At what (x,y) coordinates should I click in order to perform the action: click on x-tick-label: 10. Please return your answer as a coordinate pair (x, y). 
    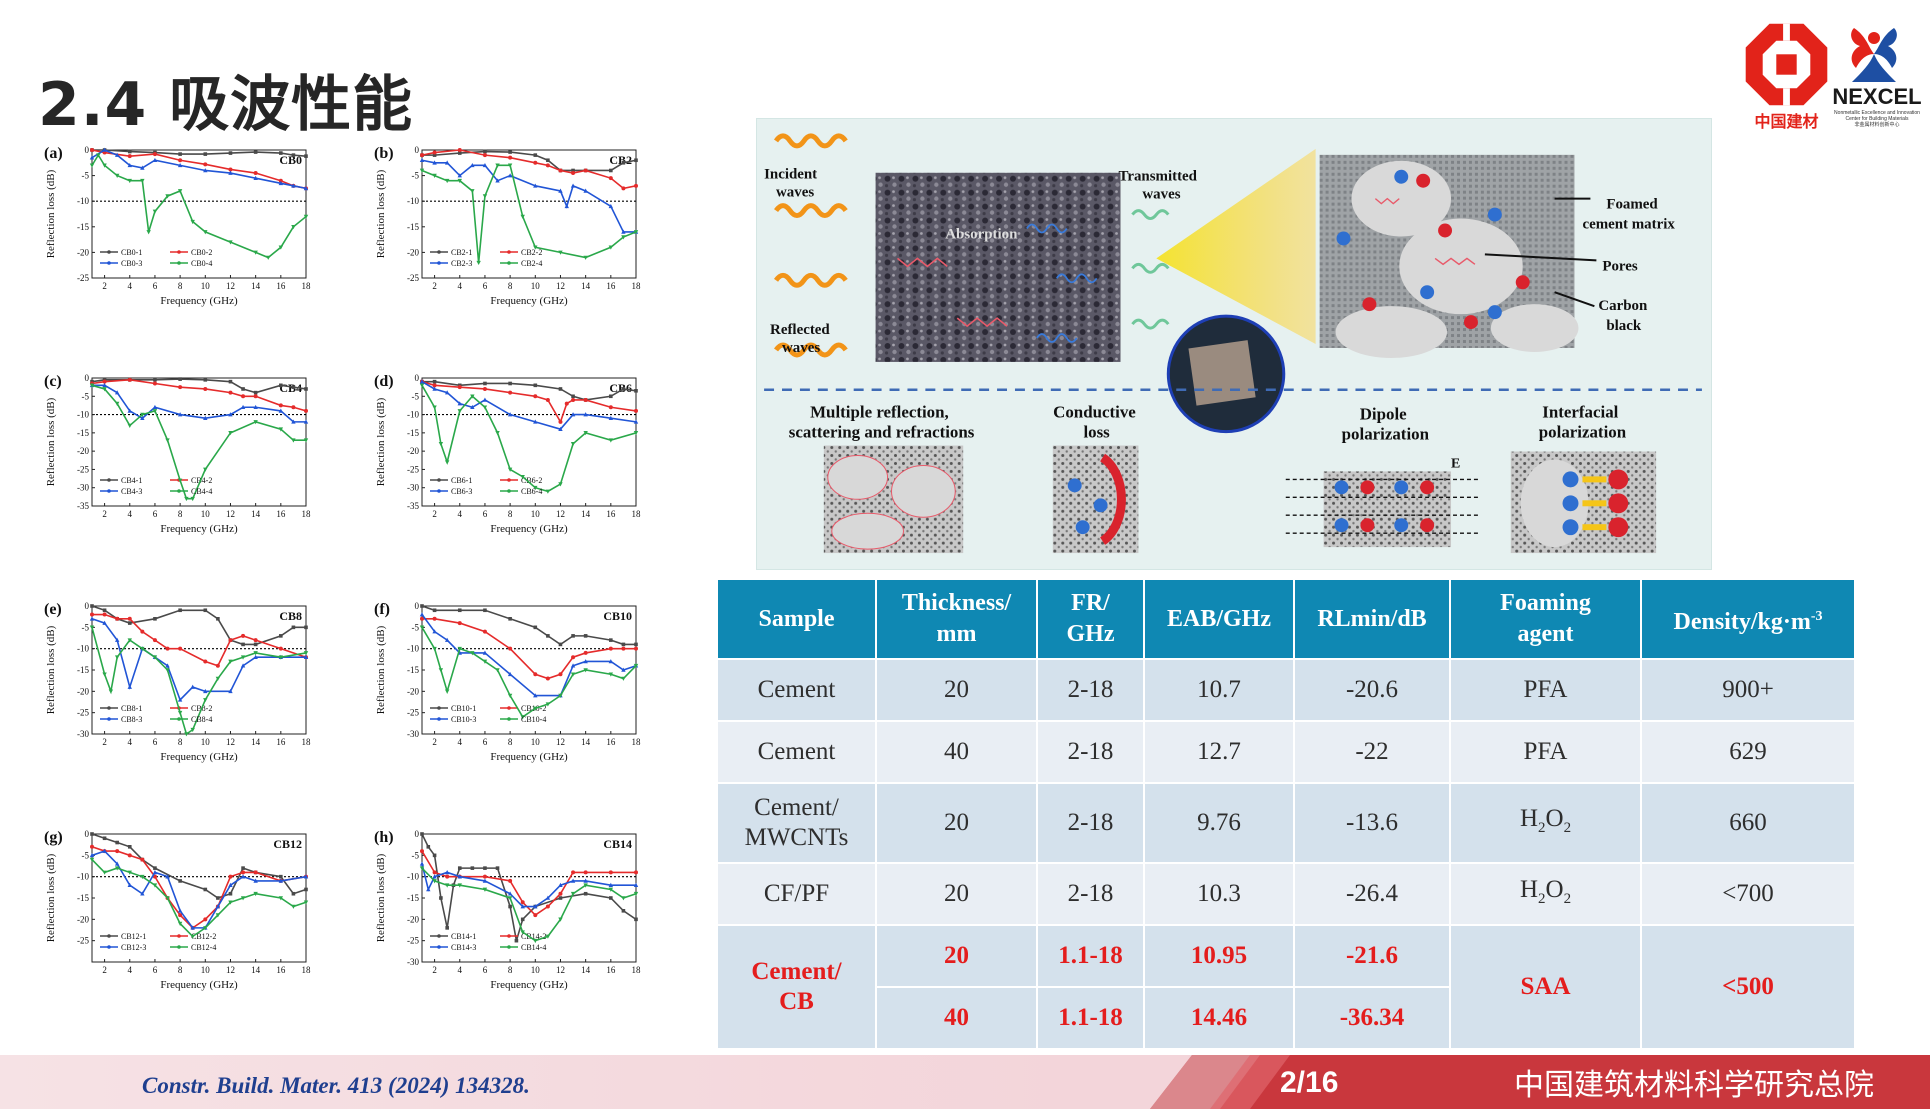
    Looking at the image, I should click on (206, 742).